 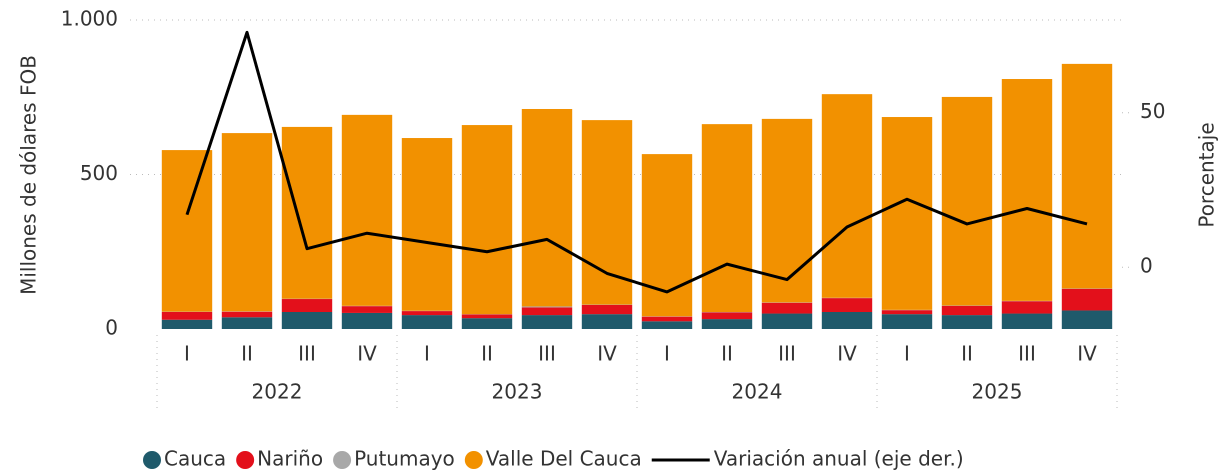 I want to click on x-group-label: 2023, so click(x=517, y=392).